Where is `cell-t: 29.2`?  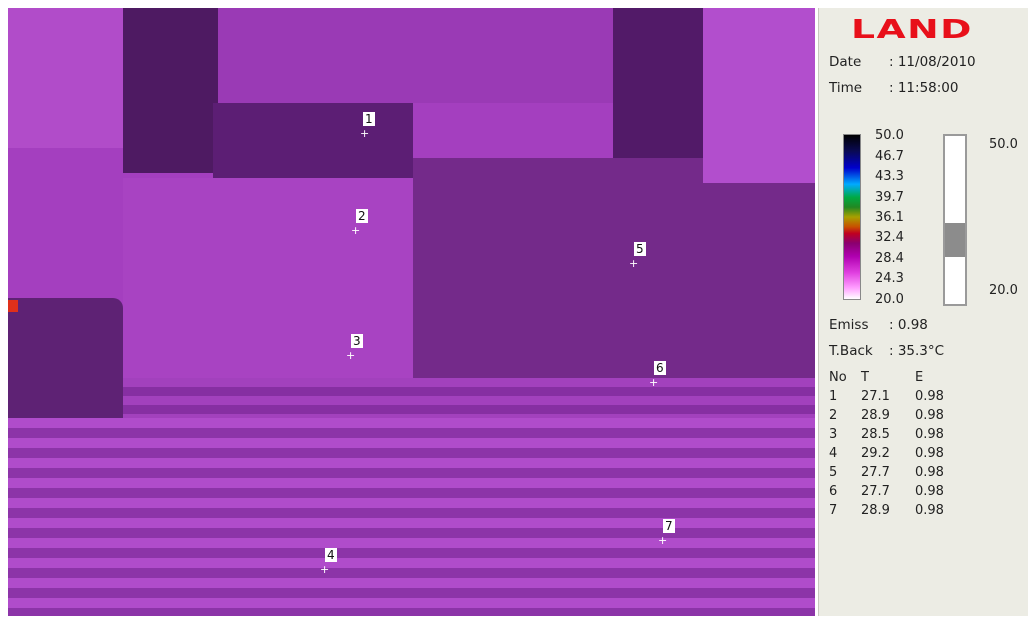 cell-t: 29.2 is located at coordinates (875, 453).